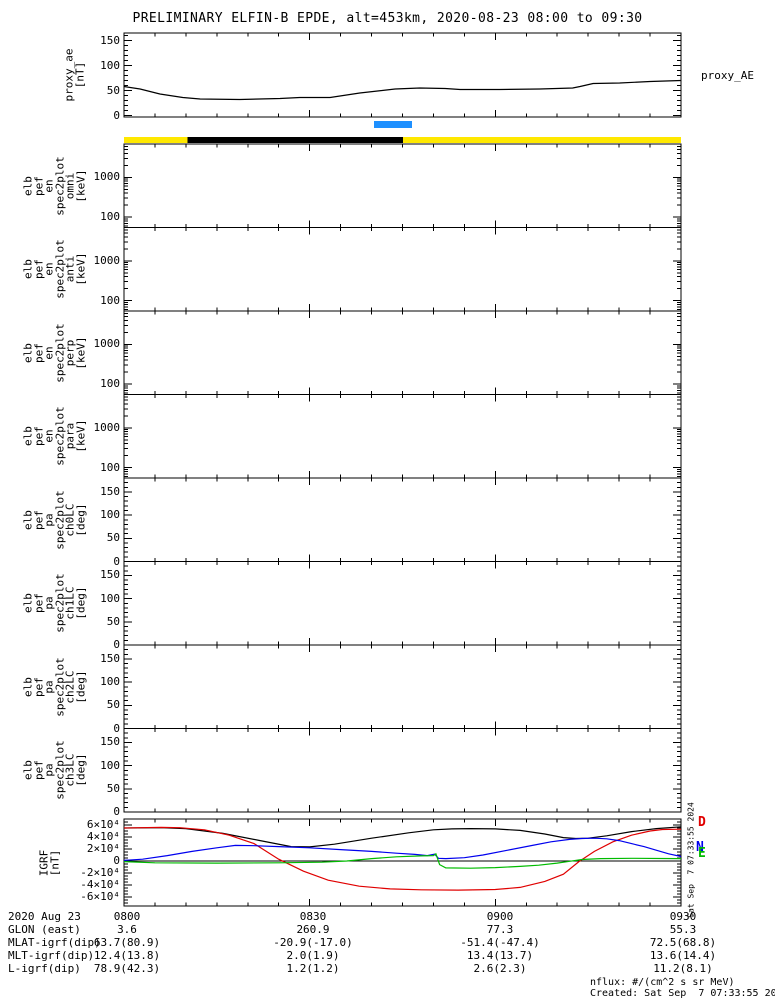  What do you see at coordinates (402, 603) in the screenshot?
I see `spec5-frame` at bounding box center [402, 603].